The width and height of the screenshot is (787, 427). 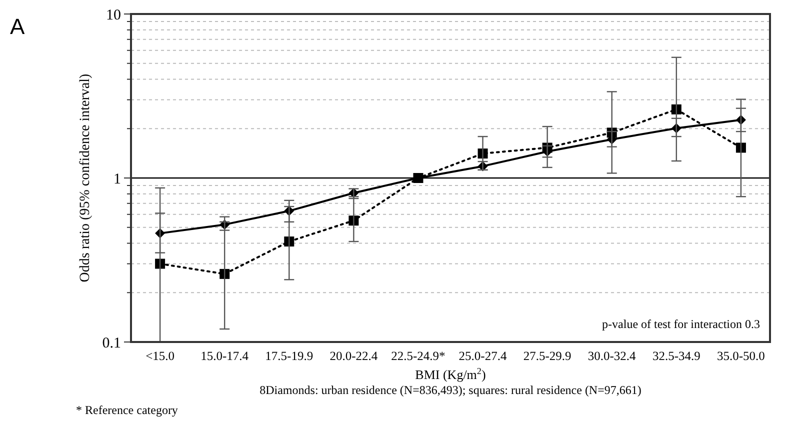 What do you see at coordinates (450, 374) in the screenshot?
I see `x-axis-title: BMI (Kg/m$^{2}$)` at bounding box center [450, 374].